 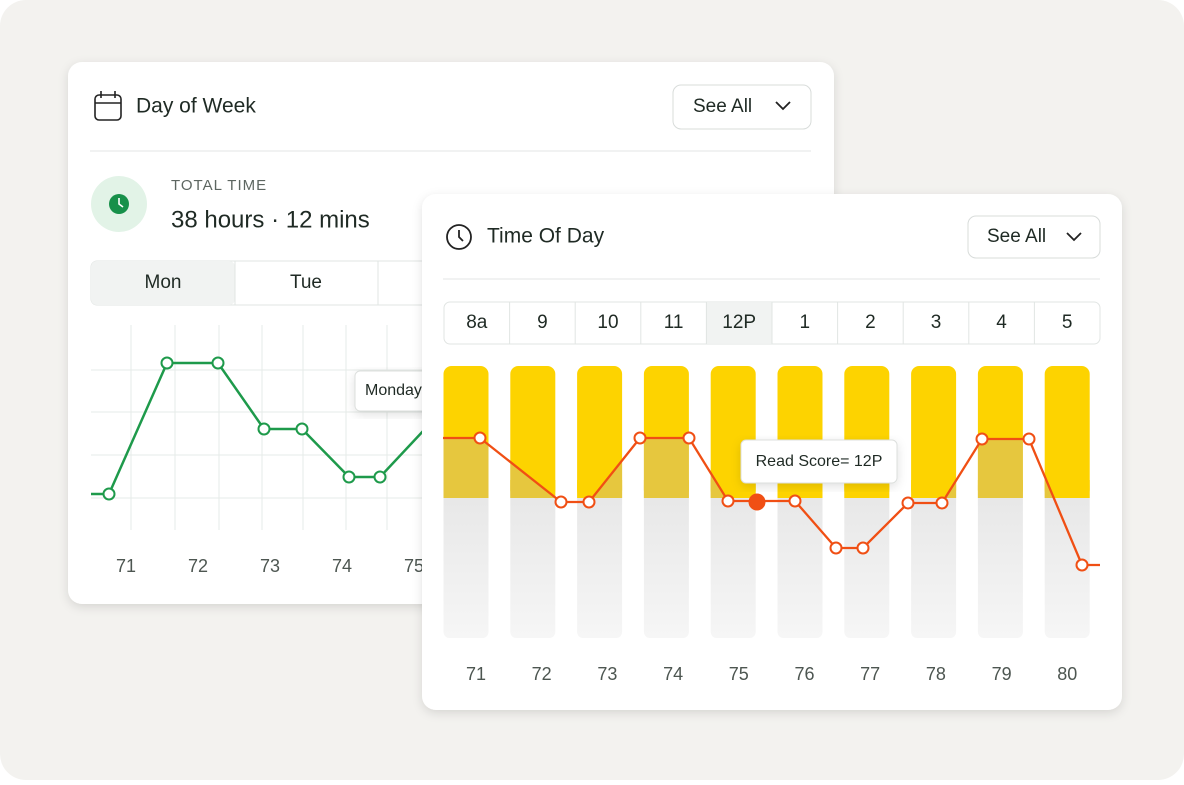 I want to click on x-label: 80, so click(x=1067, y=674).